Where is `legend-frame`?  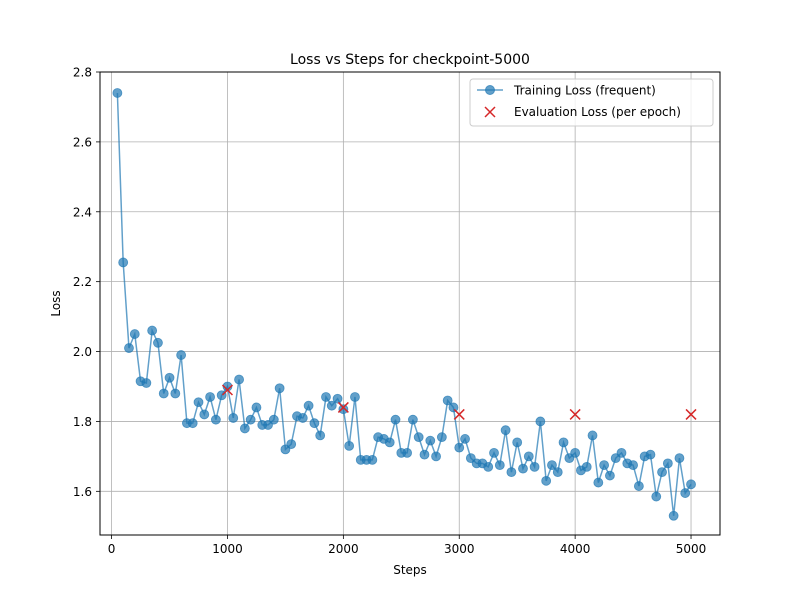
legend-frame is located at coordinates (591, 102).